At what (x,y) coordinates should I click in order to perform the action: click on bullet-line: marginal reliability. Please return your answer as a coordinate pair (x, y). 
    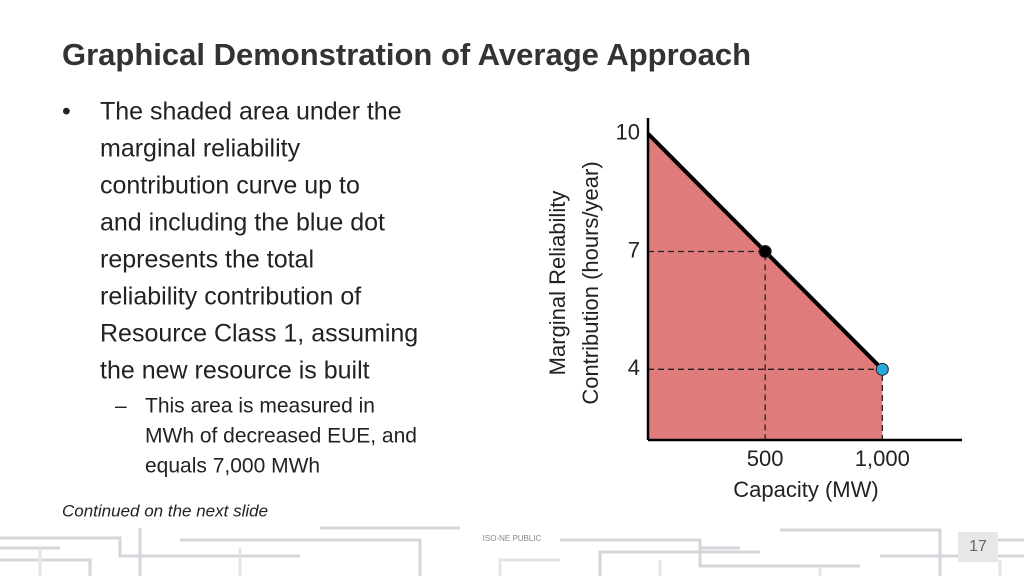
    Looking at the image, I should click on (200, 149).